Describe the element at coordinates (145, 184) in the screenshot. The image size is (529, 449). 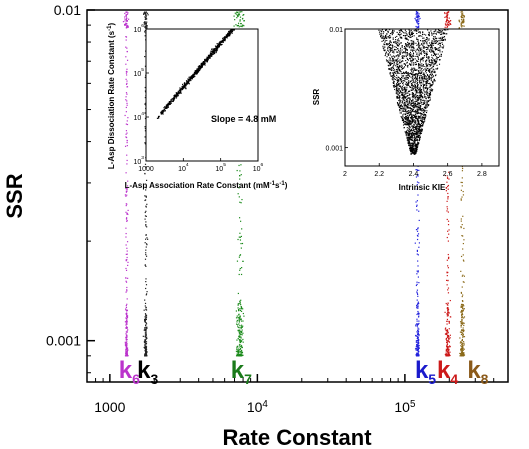
I see `series-k3-points` at that location.